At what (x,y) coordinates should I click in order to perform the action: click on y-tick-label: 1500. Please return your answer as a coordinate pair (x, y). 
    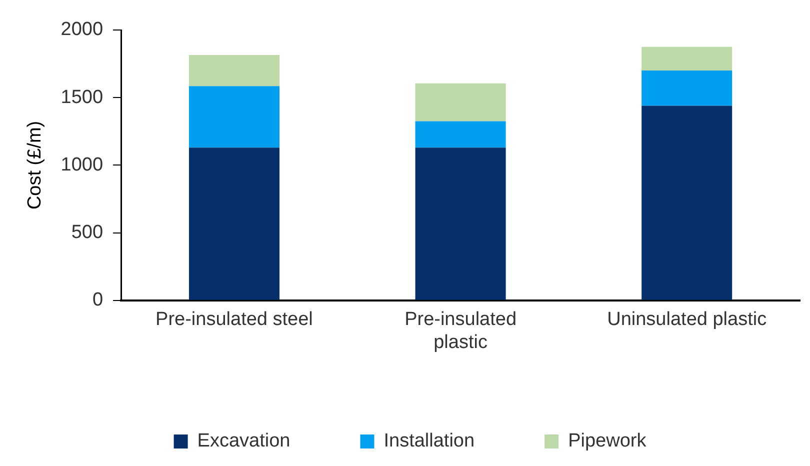
    Looking at the image, I should click on (82, 97).